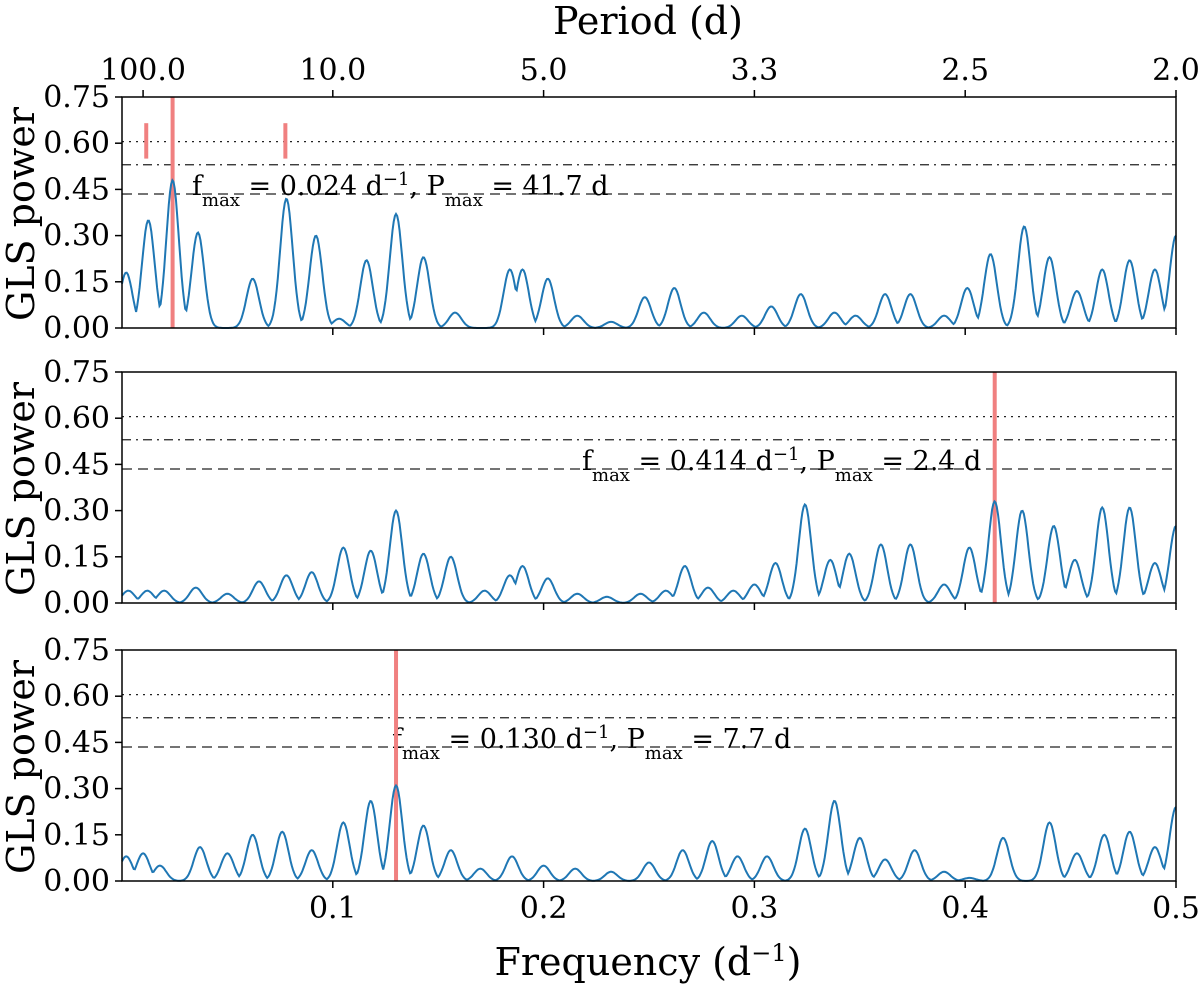 The image size is (1200, 986). Describe the element at coordinates (781, 465) in the screenshot. I see `peak-annotation: fmax = 0.414 d−1, Pmax = 2.4 d` at that location.